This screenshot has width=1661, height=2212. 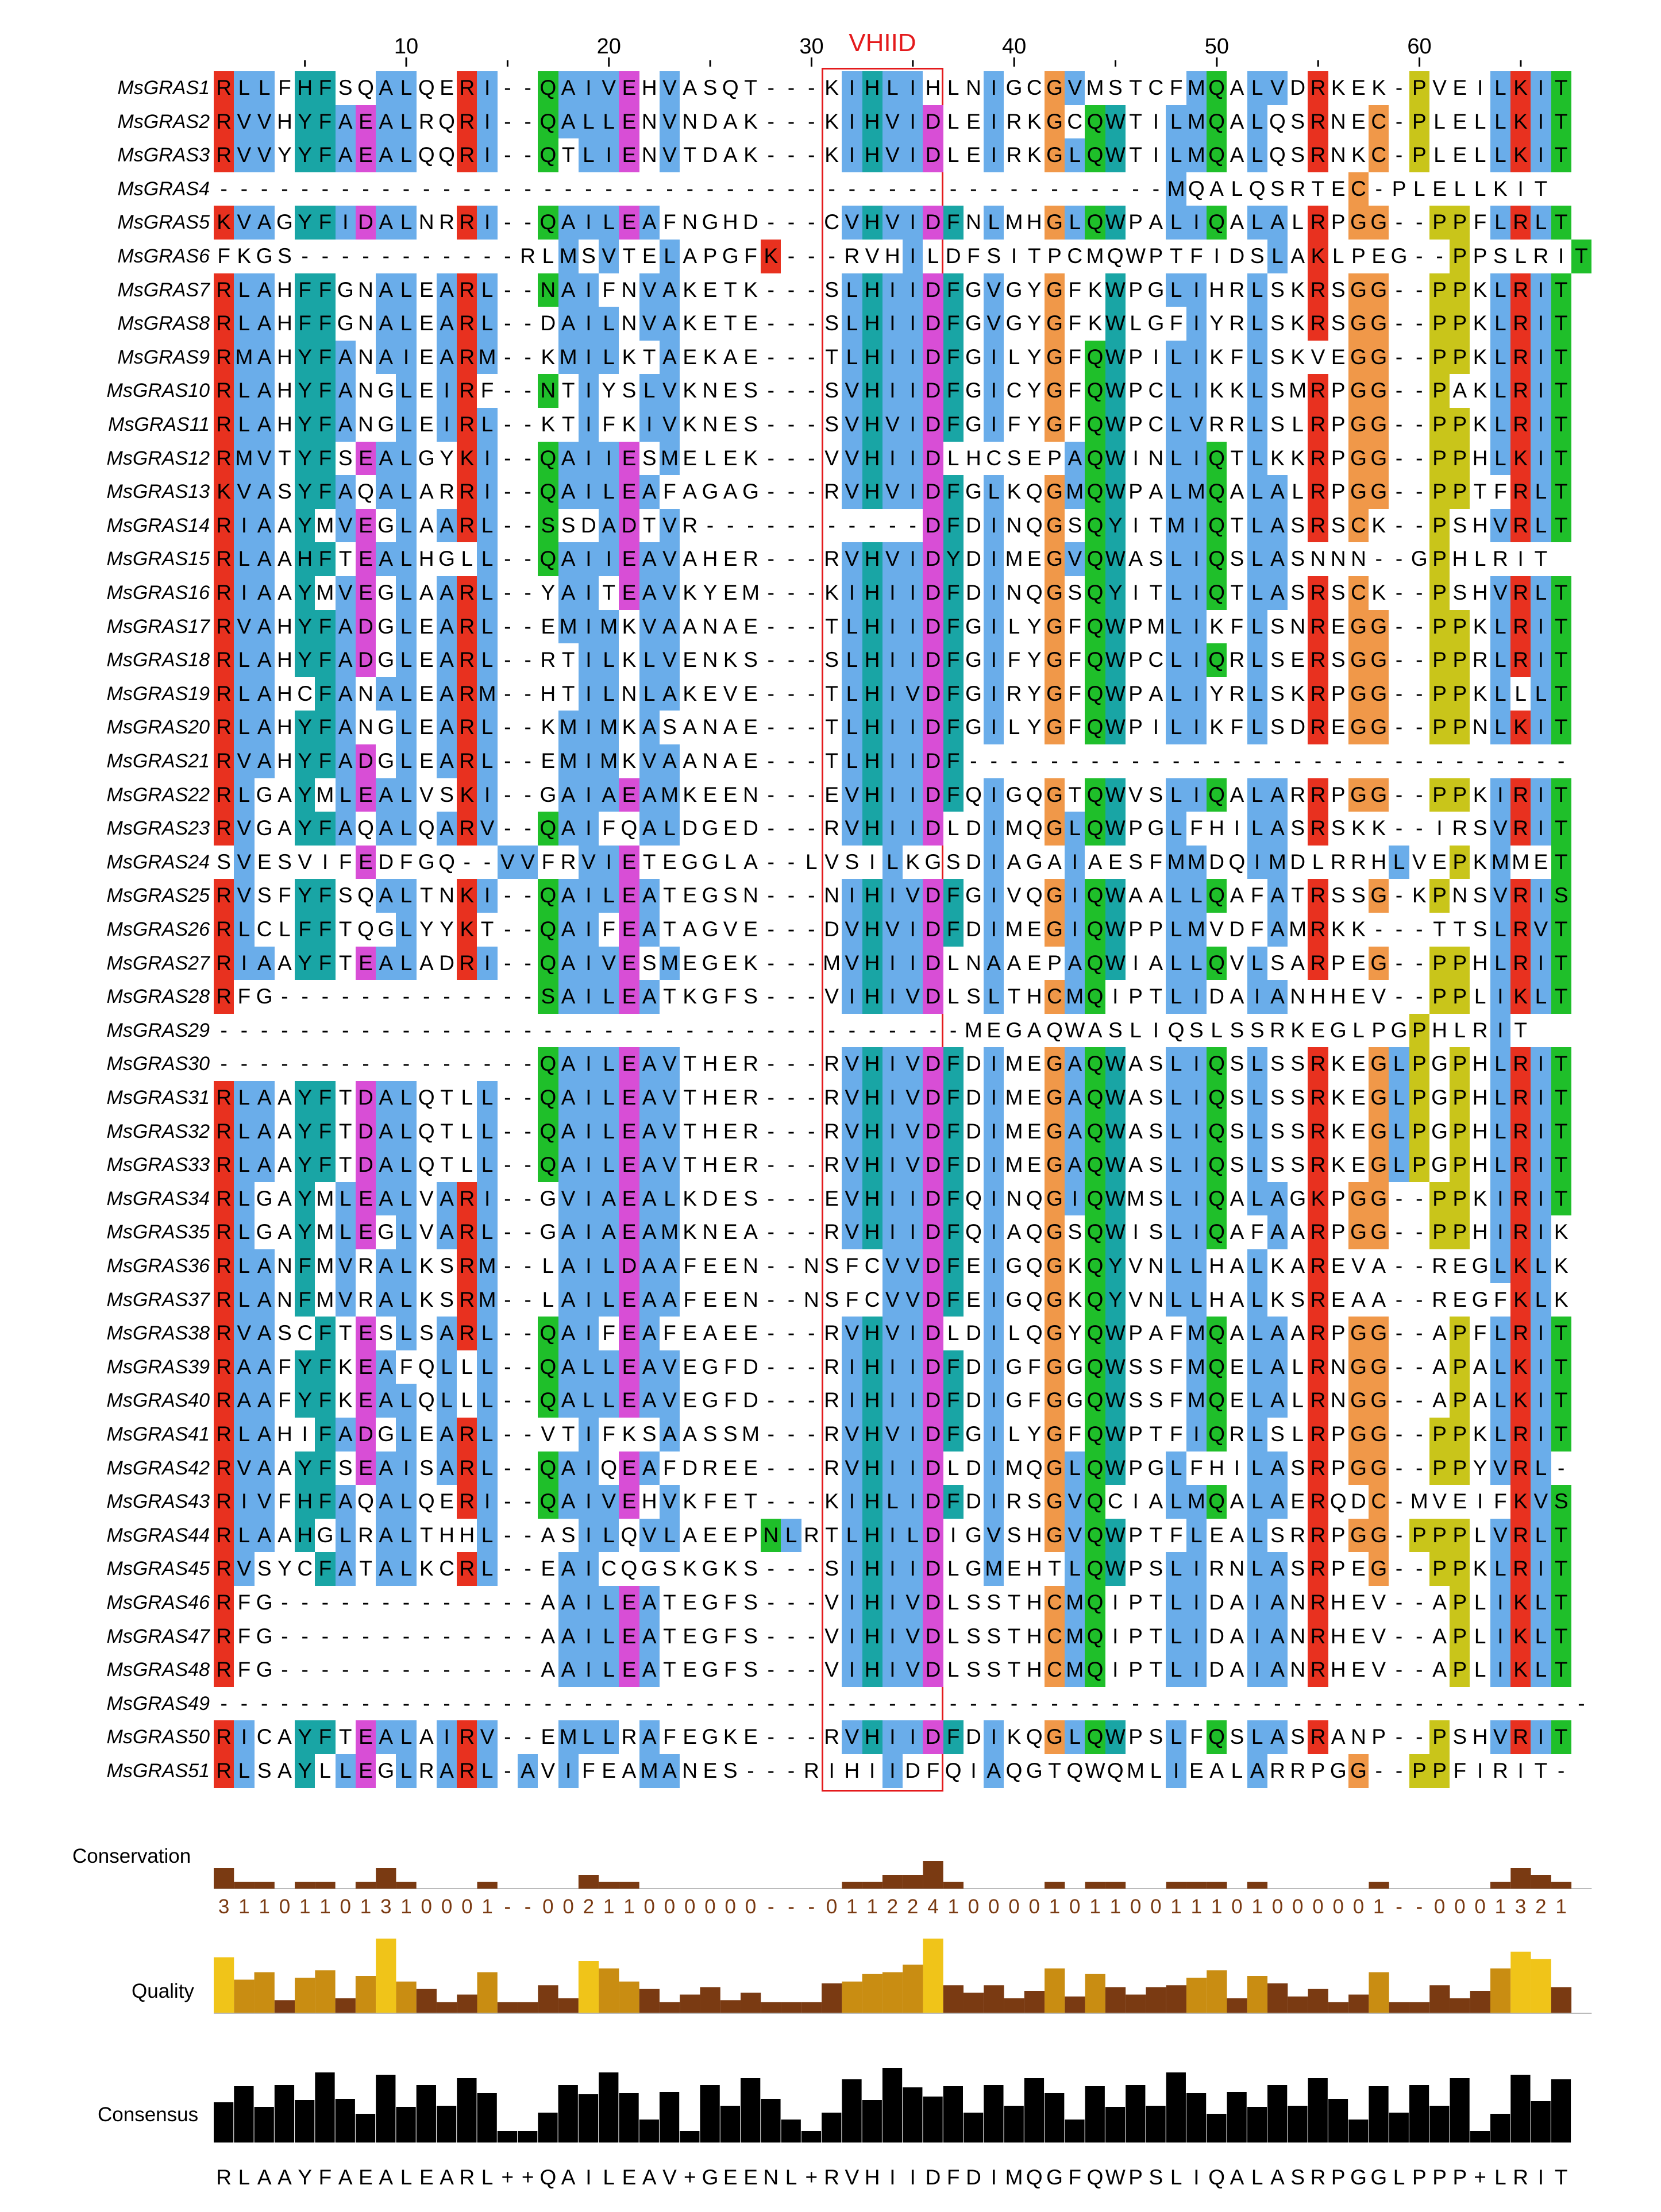 I want to click on sequence-name: MsGRAS32, so click(x=158, y=1131).